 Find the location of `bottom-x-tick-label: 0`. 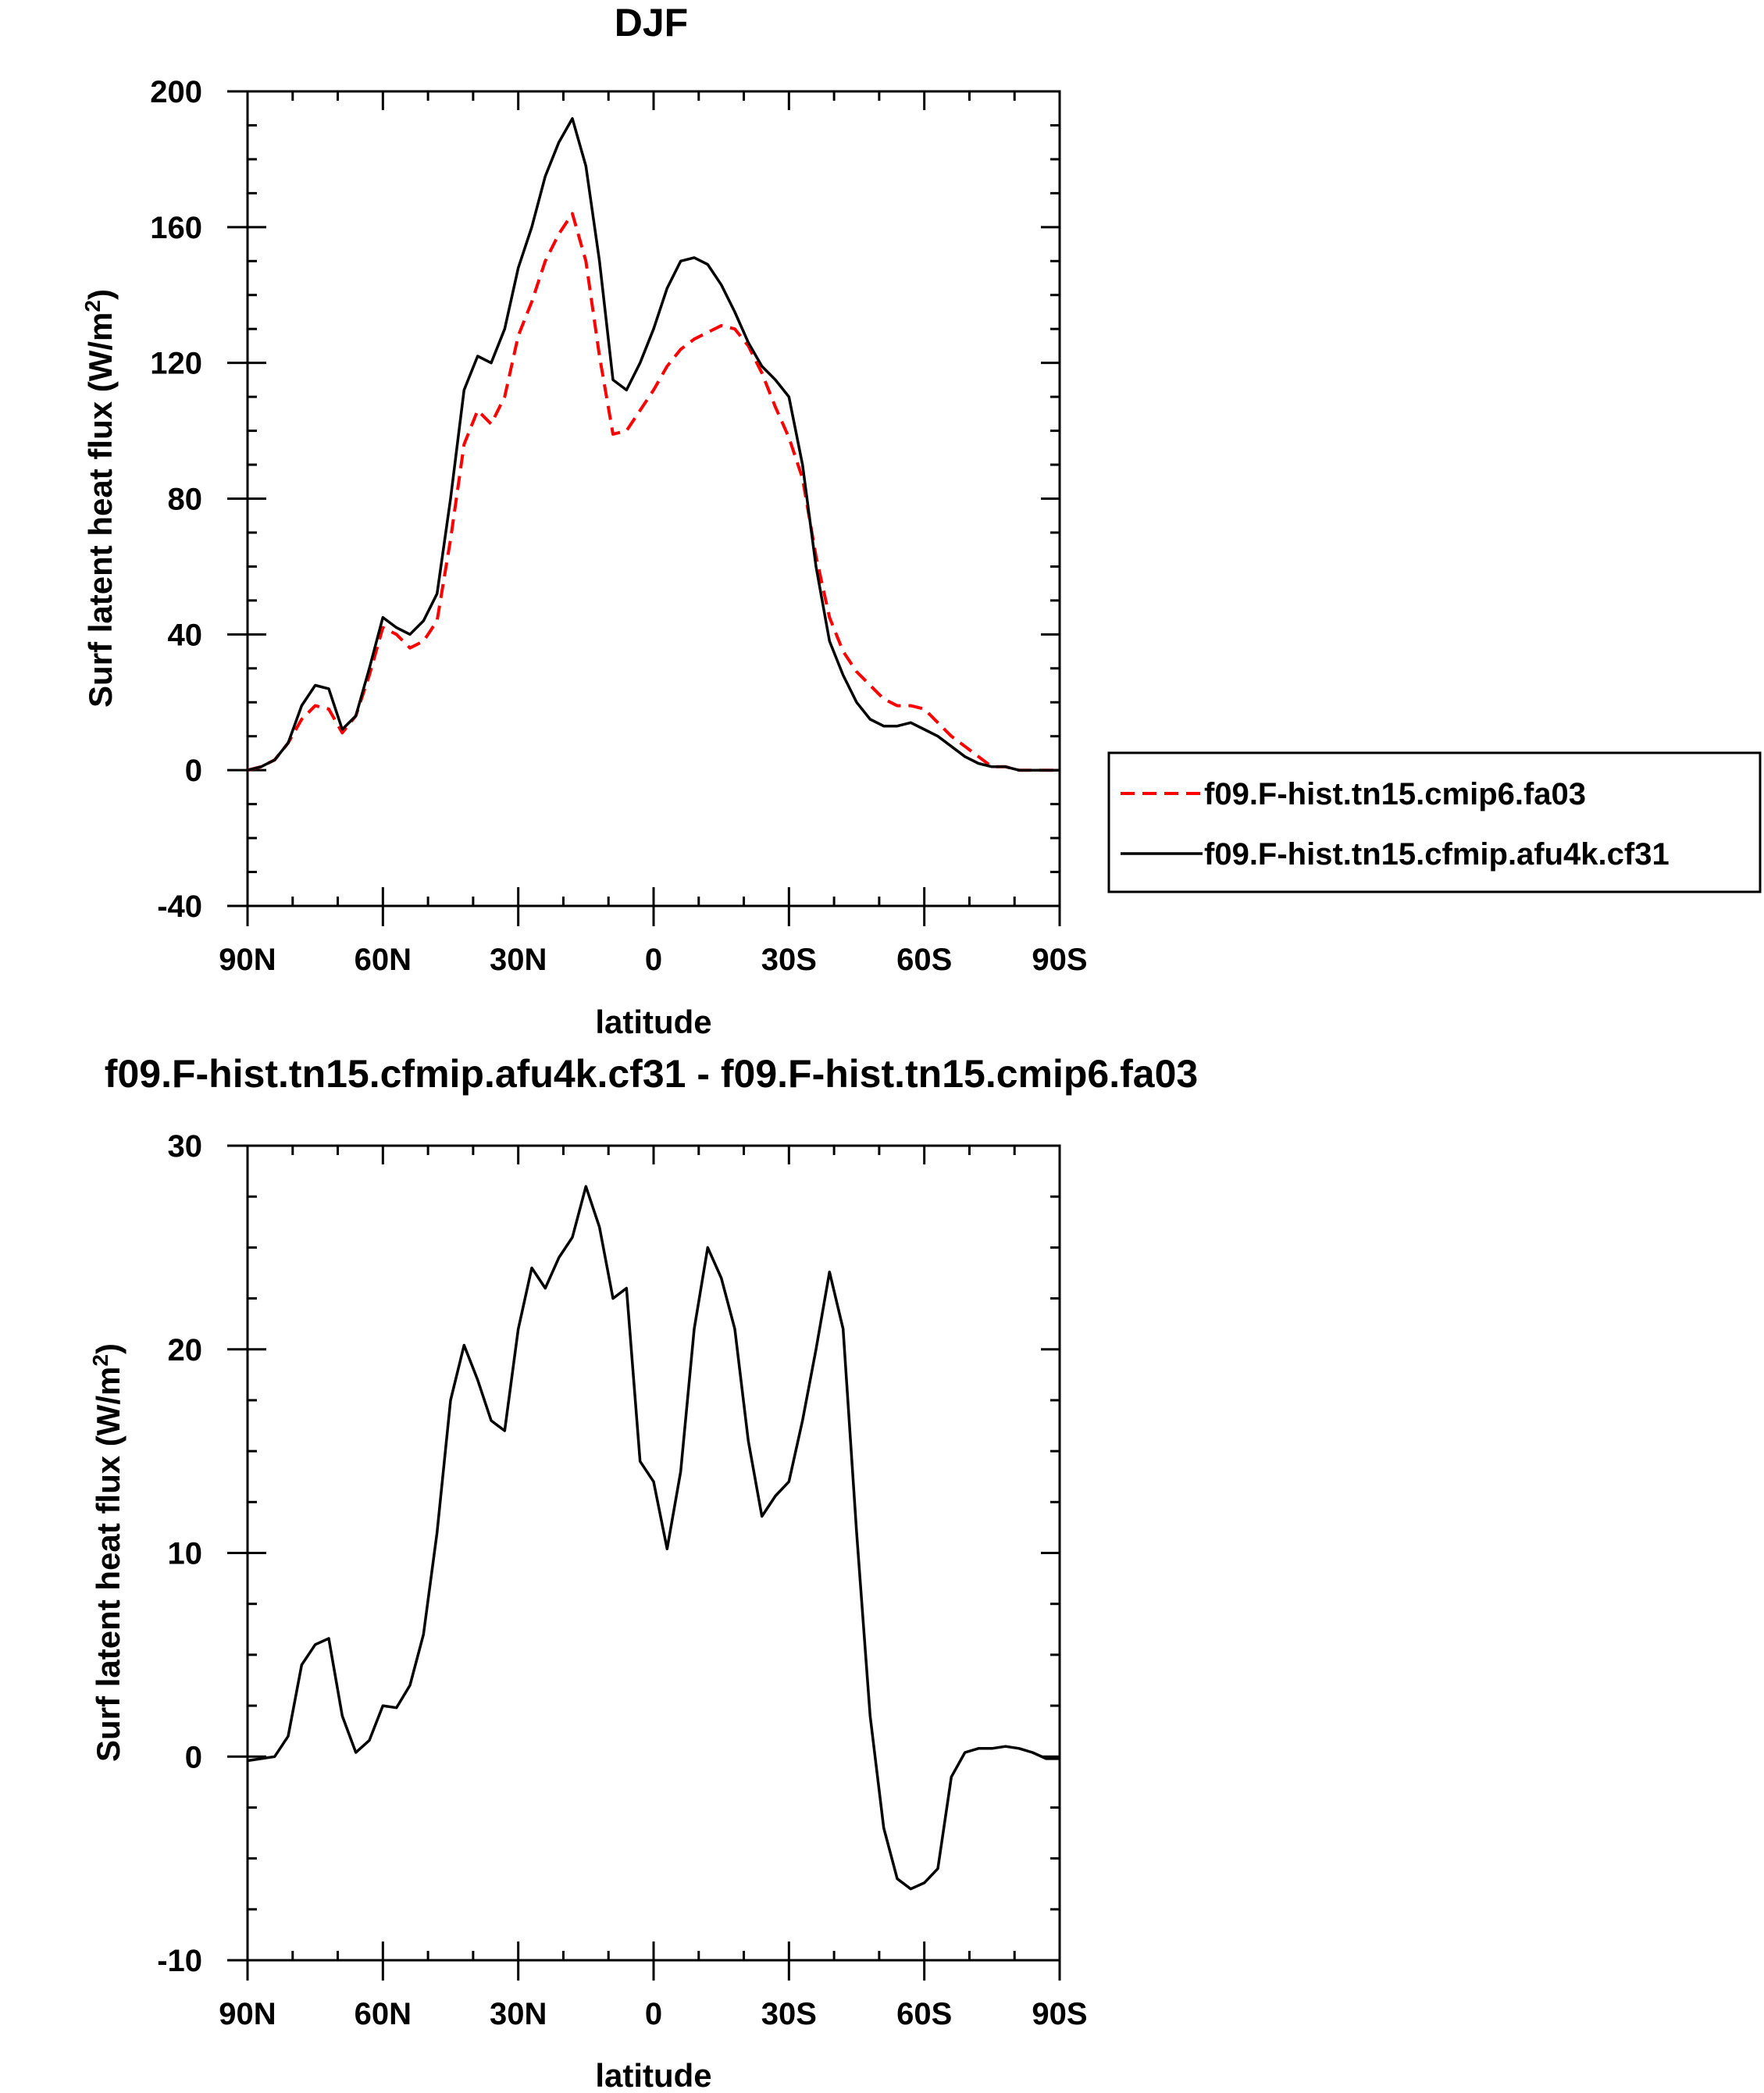

bottom-x-tick-label: 0 is located at coordinates (653, 2014).